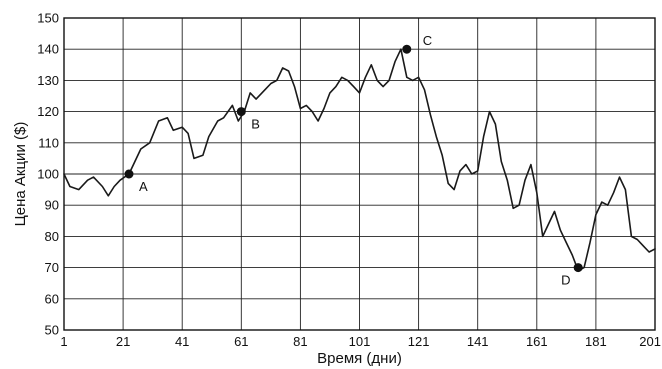 This screenshot has width=662, height=369. I want to click on x-tick-label: 101, so click(360, 341).